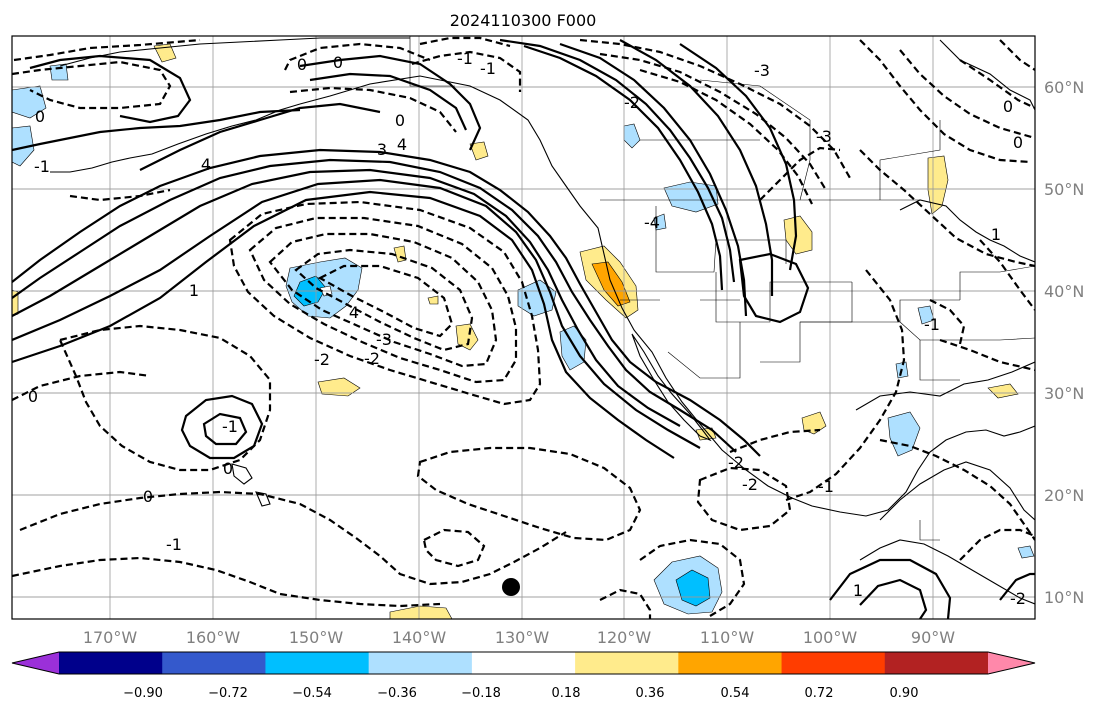  Describe the element at coordinates (1064, 342) in the screenshot. I see `lat-tick-labels: 60°N 50°N 40°N 30°N 20°N 10°N` at that location.